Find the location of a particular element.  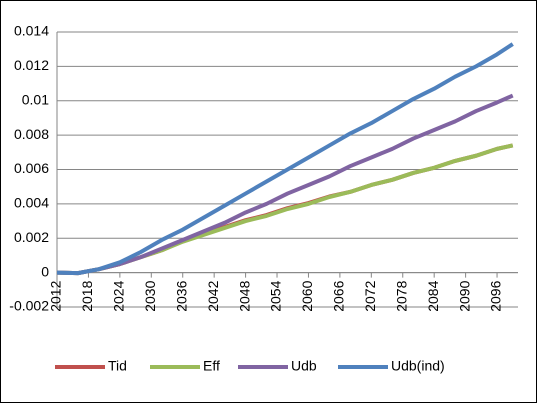

x-tick-label: 2036 is located at coordinates (181, 295).